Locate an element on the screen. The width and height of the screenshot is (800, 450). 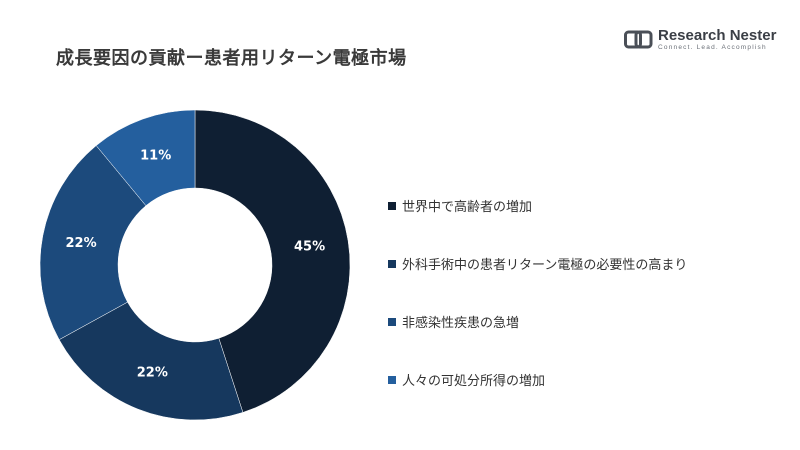
slice-value-label-4: 11% is located at coordinates (155, 155).